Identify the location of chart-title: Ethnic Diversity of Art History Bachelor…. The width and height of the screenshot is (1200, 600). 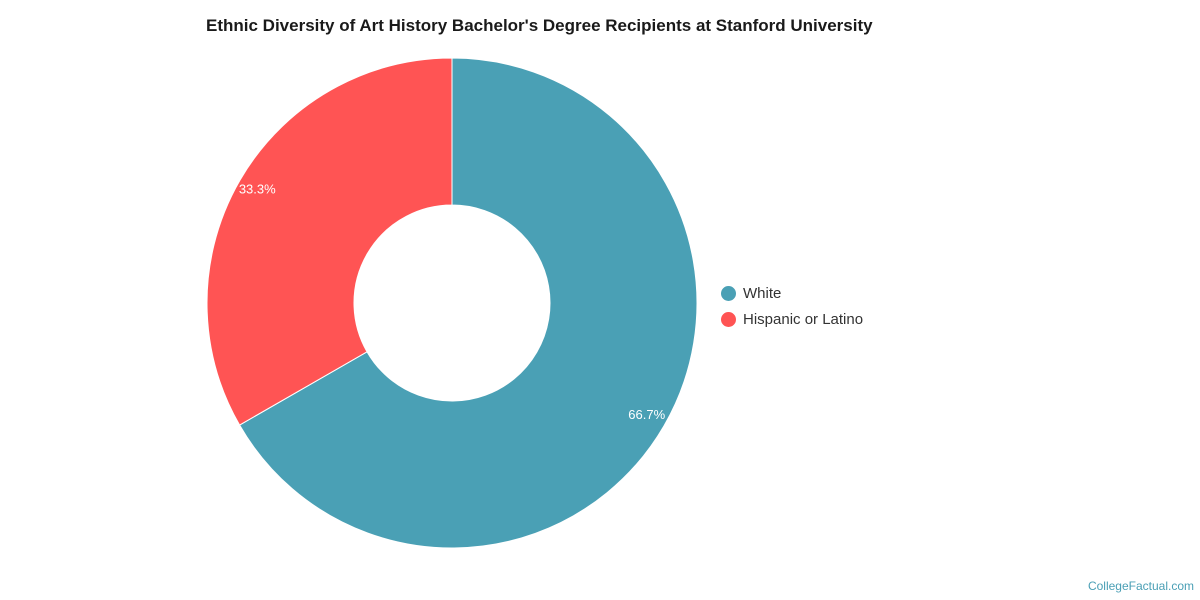
(539, 25).